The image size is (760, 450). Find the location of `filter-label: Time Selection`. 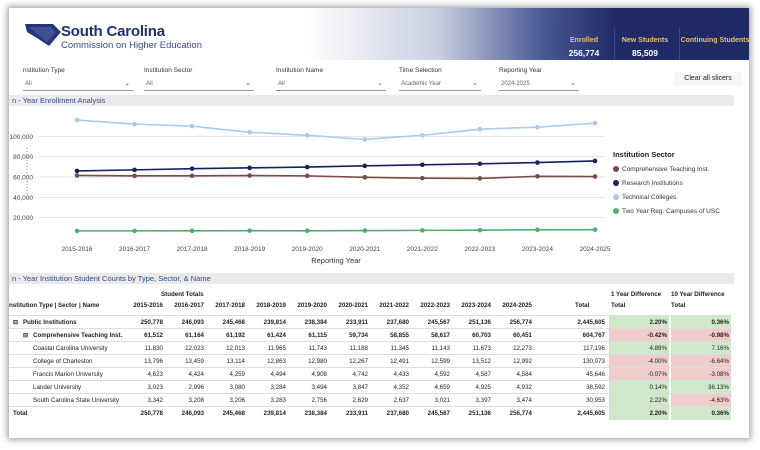

filter-label: Time Selection is located at coordinates (420, 70).